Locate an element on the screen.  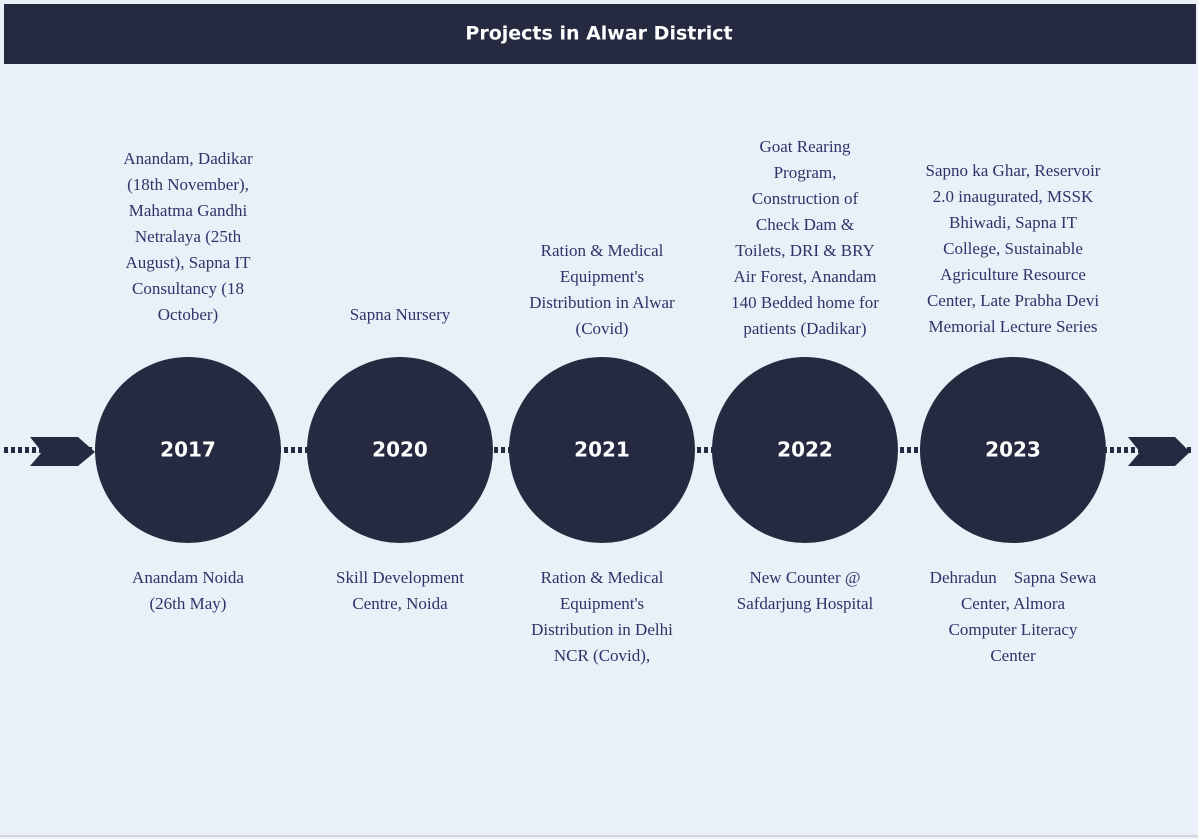
above-text: Ration & Medical is located at coordinates (602, 250).